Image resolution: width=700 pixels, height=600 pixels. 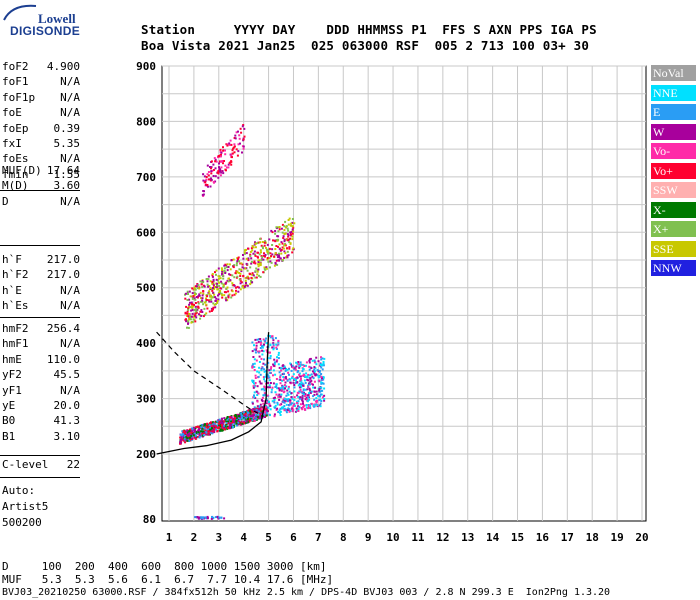 What do you see at coordinates (40, 317) in the screenshot?
I see `panel-divider` at bounding box center [40, 317].